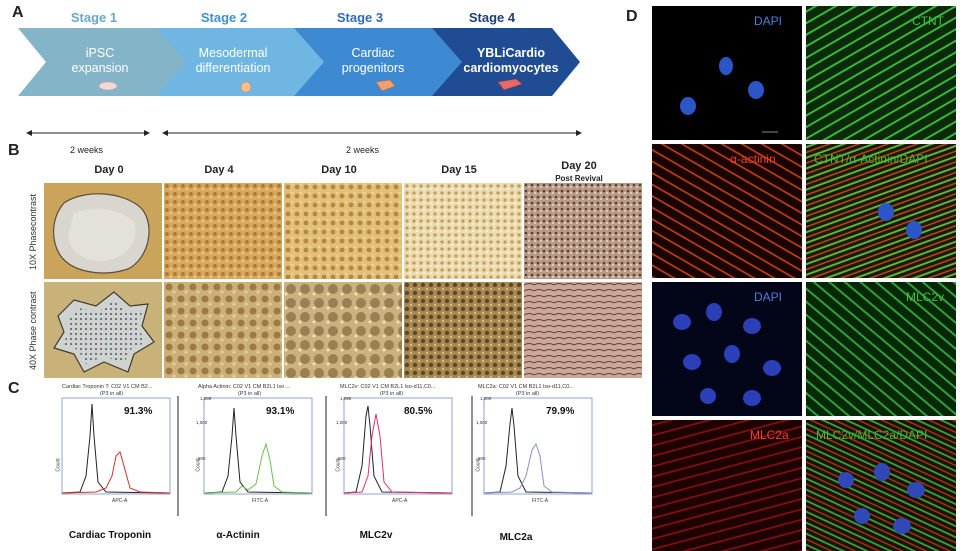 The image size is (962, 551). Describe the element at coordinates (14, 150) in the screenshot. I see `panel-letter-b: B` at that location.